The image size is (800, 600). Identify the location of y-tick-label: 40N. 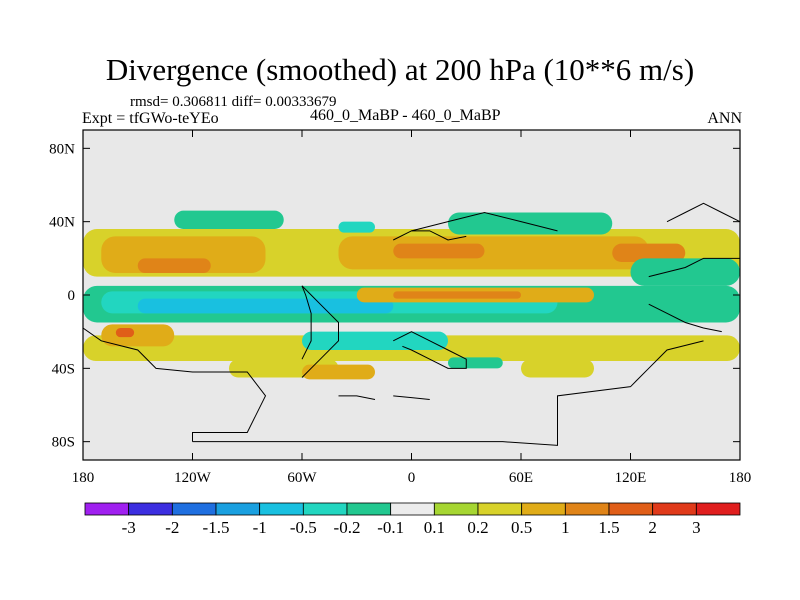
(62, 223).